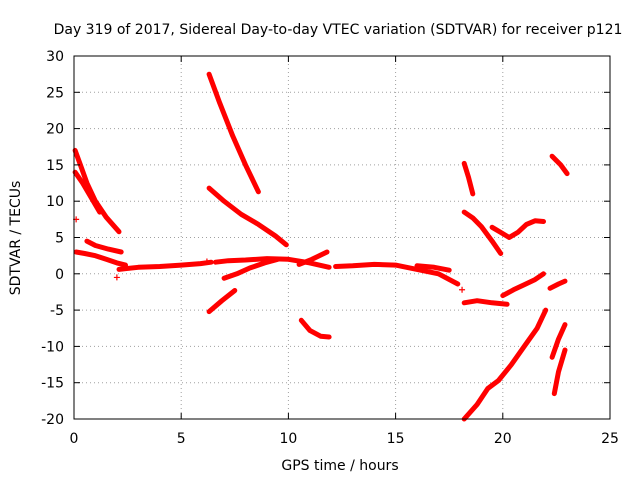 The image size is (640, 480). Describe the element at coordinates (181, 439) in the screenshot. I see `x-tick-label: 5` at that location.